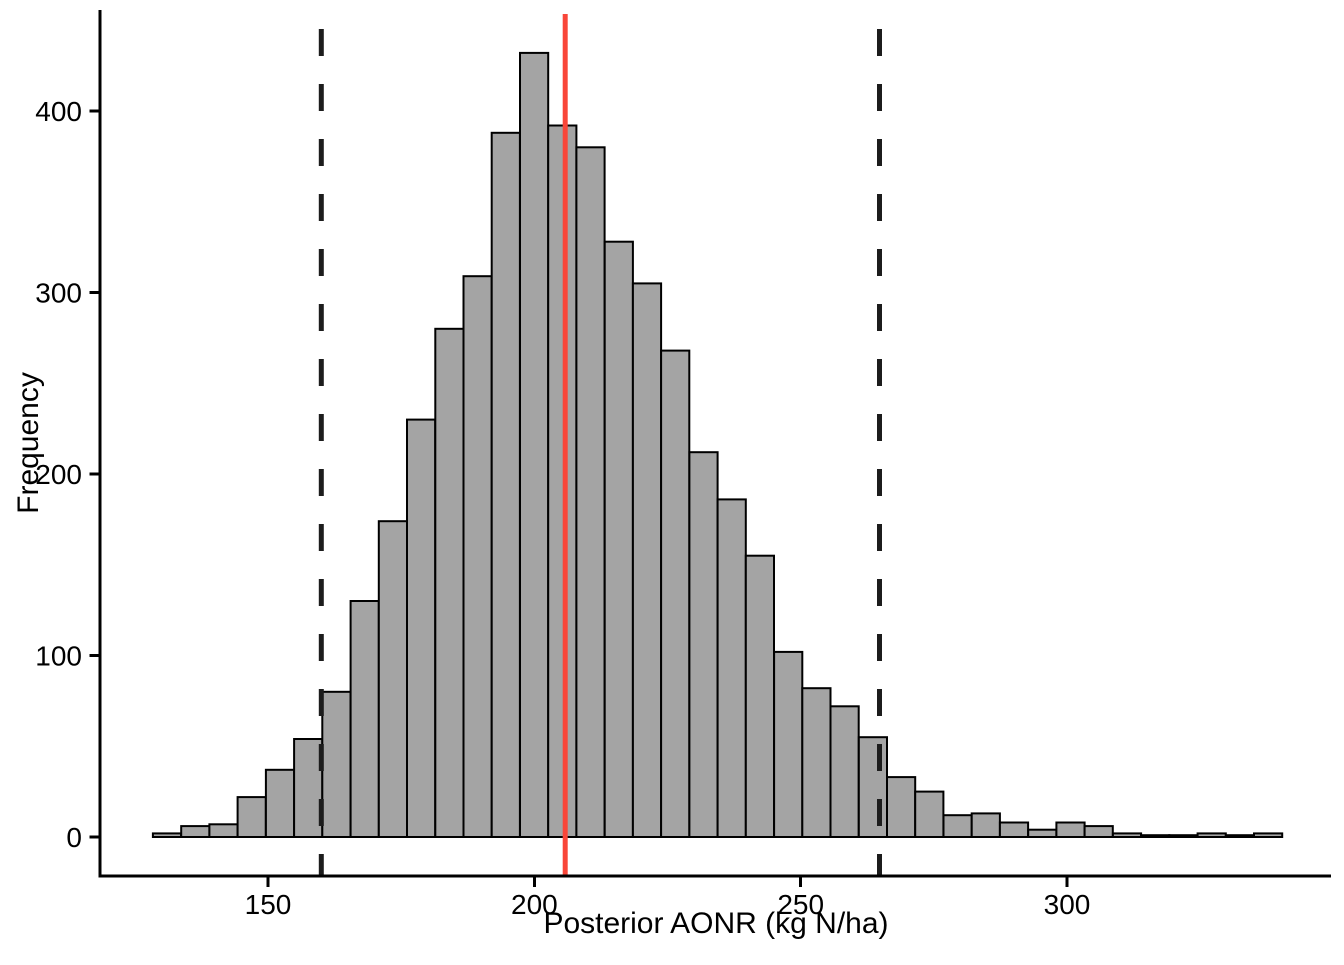 The width and height of the screenshot is (1344, 965). I want to click on y-axis-title: Frequency, so click(28, 443).